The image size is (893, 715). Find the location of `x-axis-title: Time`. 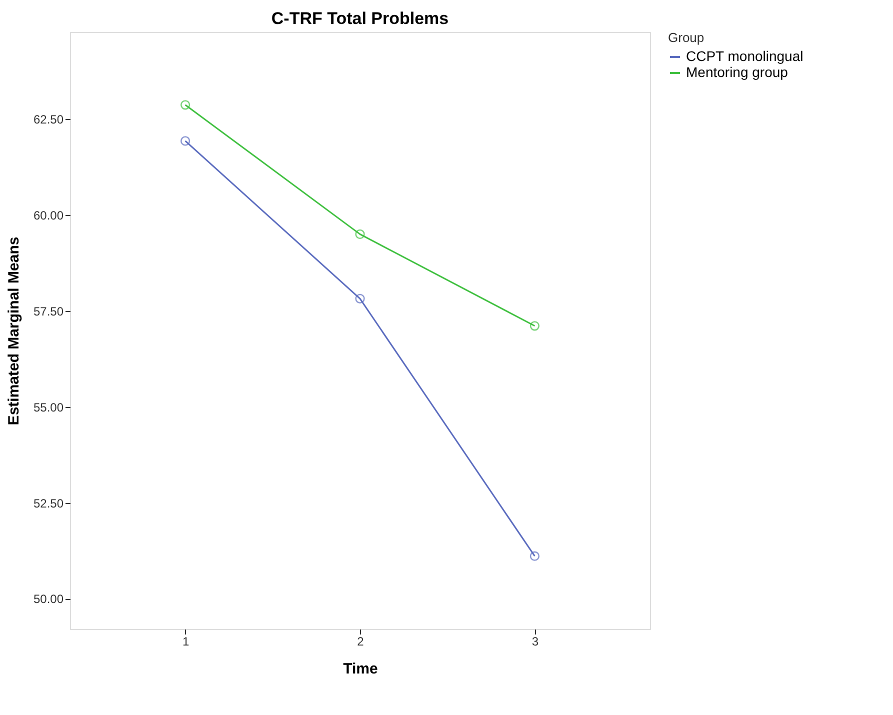

x-axis-title: Time is located at coordinates (360, 669).